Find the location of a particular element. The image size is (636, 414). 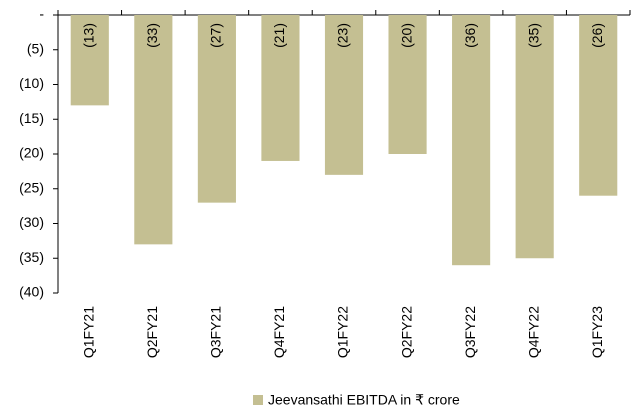

y-tick-label: (5) is located at coordinates (35, 48).